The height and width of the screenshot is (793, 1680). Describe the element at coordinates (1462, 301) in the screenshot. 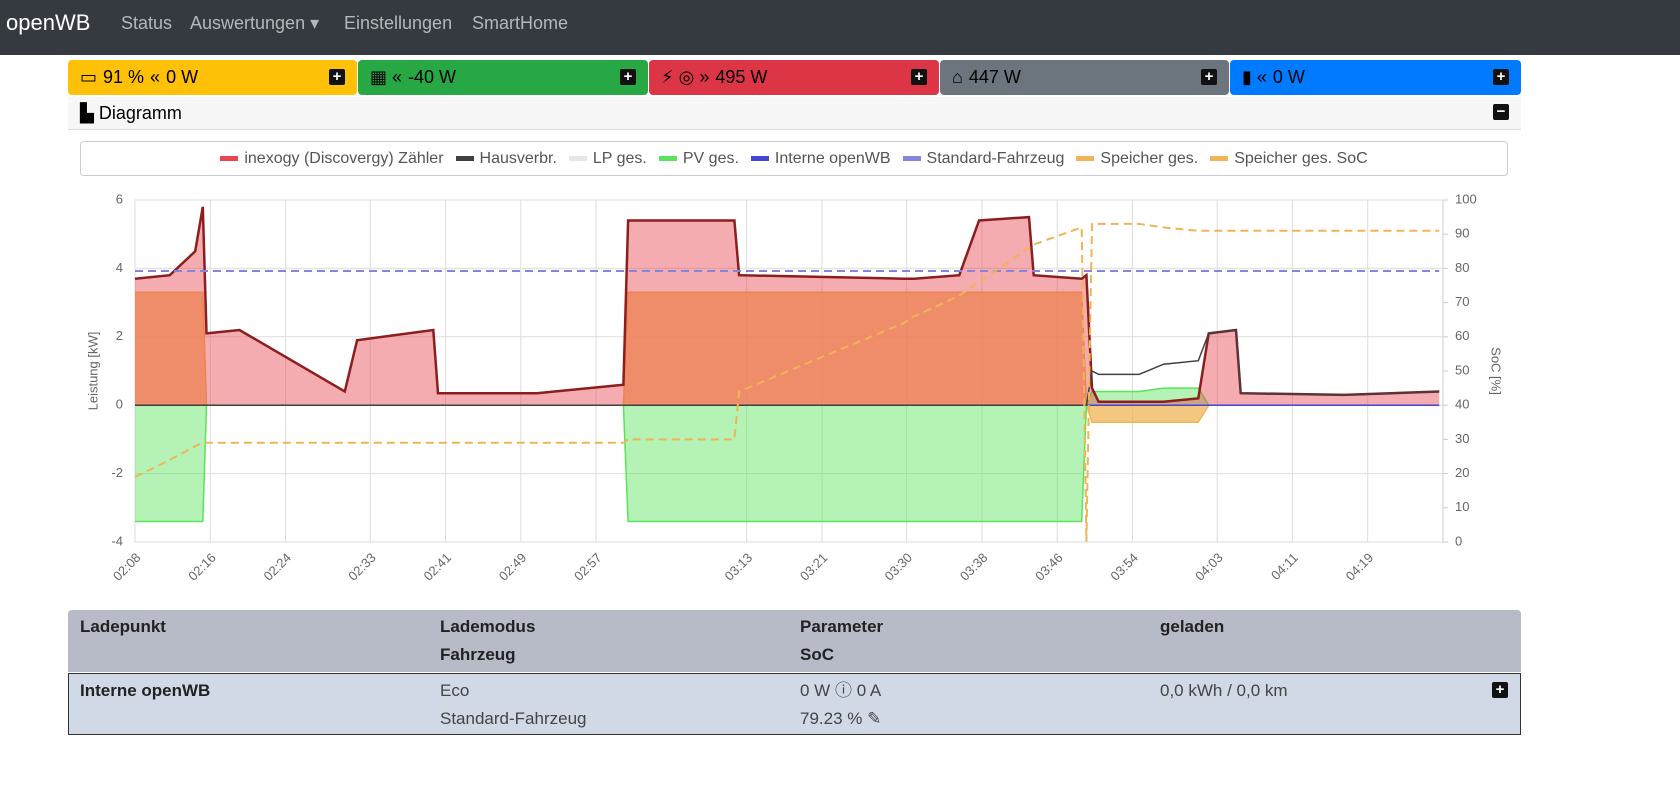

I see `y2-tick-label: 70` at that location.